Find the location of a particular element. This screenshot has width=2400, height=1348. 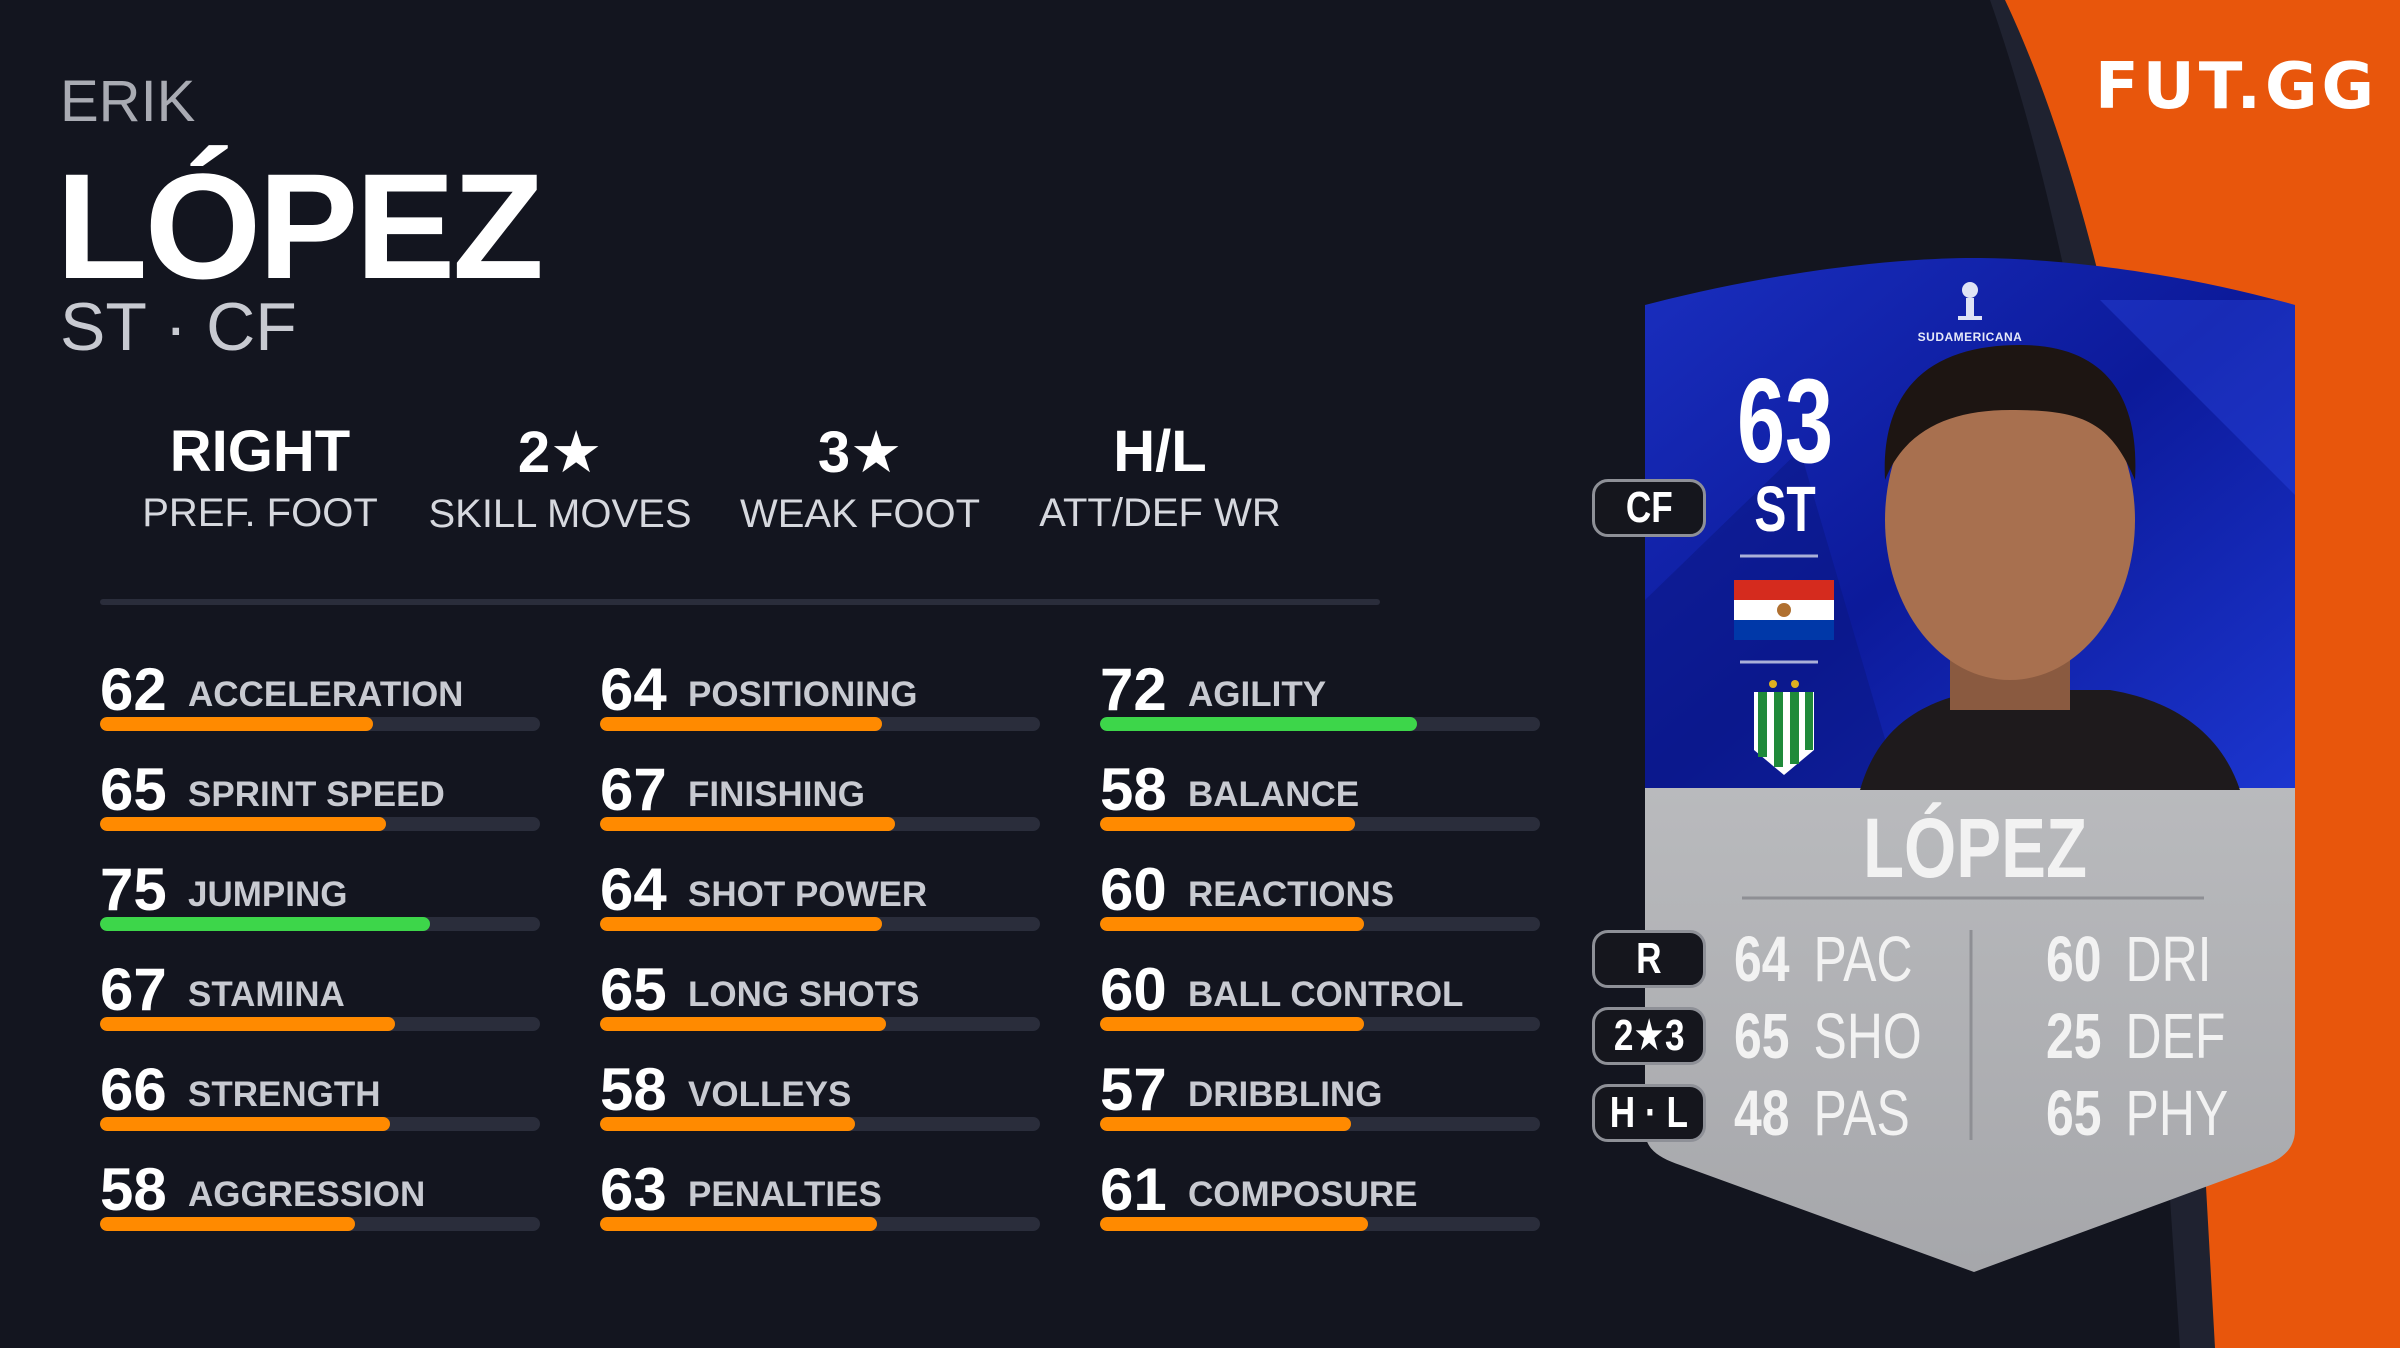

stat-label: POSITIONING is located at coordinates (803, 694).